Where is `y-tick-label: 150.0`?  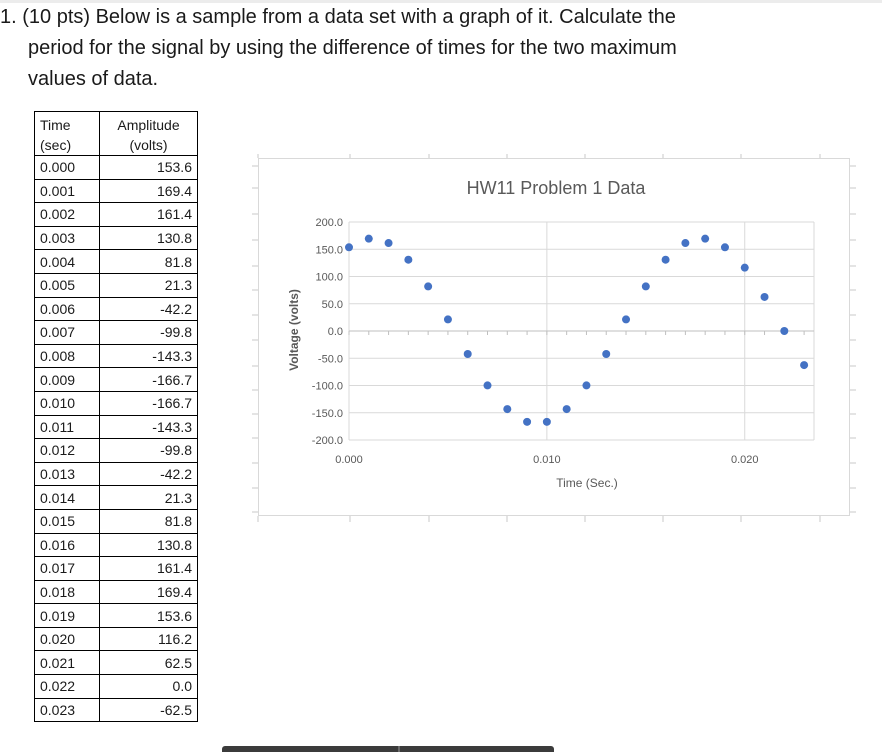
y-tick-label: 150.0 is located at coordinates (329, 250).